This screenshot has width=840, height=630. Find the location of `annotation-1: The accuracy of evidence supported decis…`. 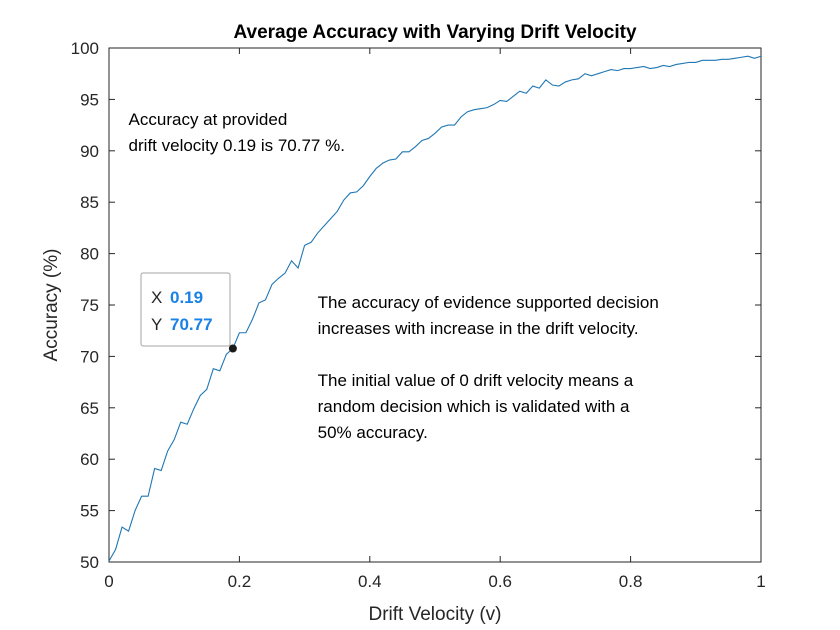

annotation-1: The accuracy of evidence supported decis… is located at coordinates (488, 367).